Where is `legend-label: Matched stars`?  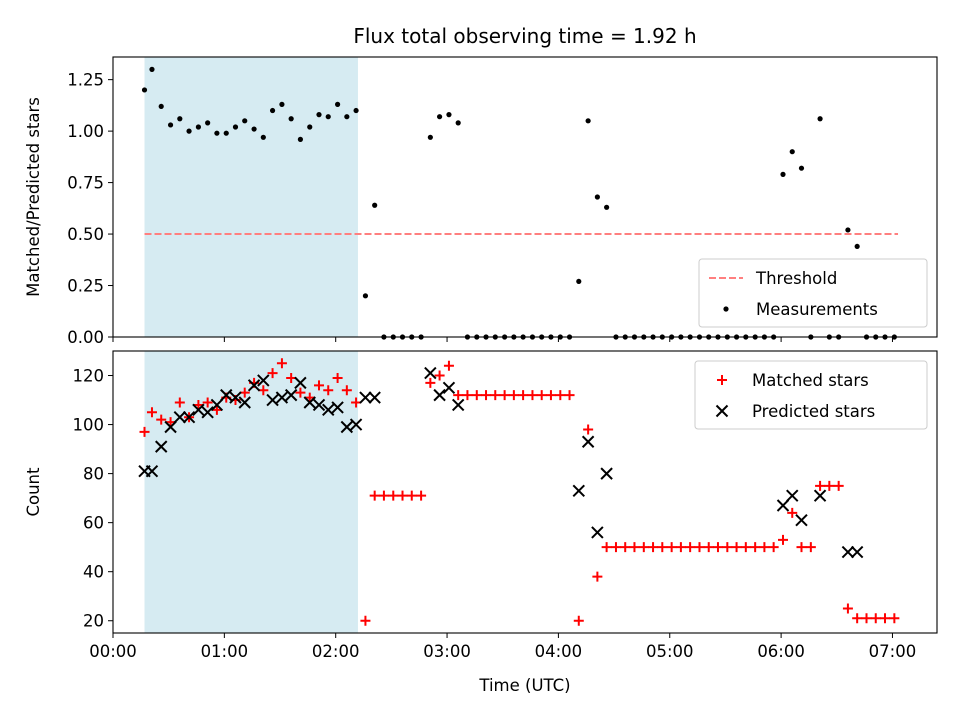
legend-label: Matched stars is located at coordinates (810, 380).